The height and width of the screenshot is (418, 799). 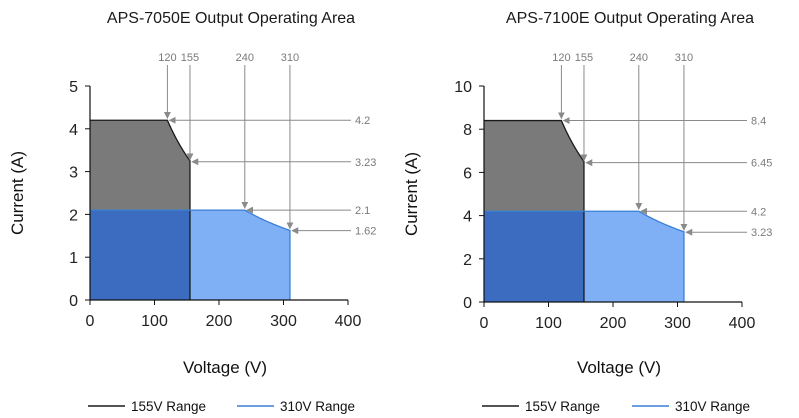 I want to click on y-tick-label: 5, so click(x=73, y=87).